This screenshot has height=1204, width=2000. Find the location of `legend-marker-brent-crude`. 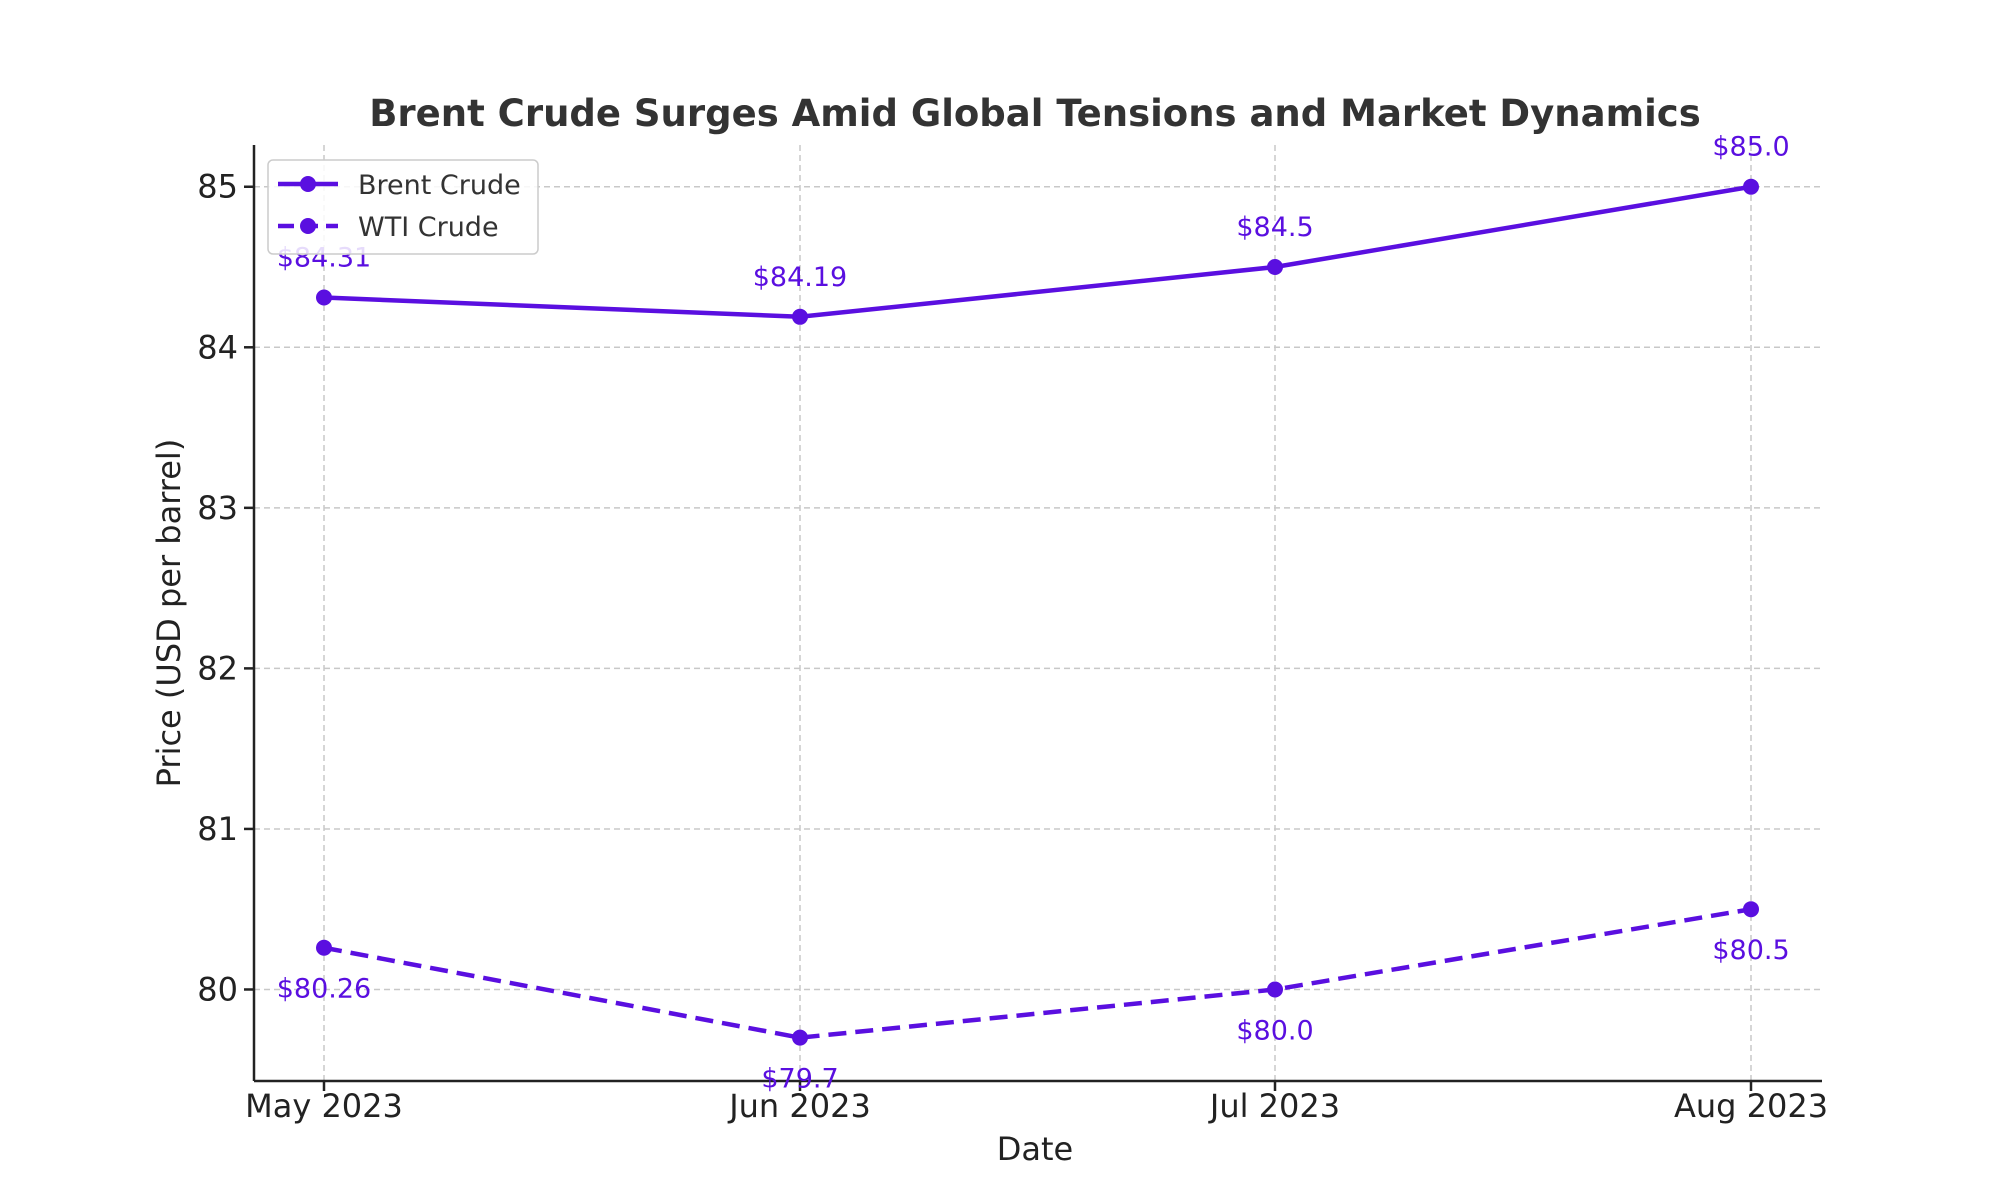

legend-marker-brent-crude is located at coordinates (308, 184).